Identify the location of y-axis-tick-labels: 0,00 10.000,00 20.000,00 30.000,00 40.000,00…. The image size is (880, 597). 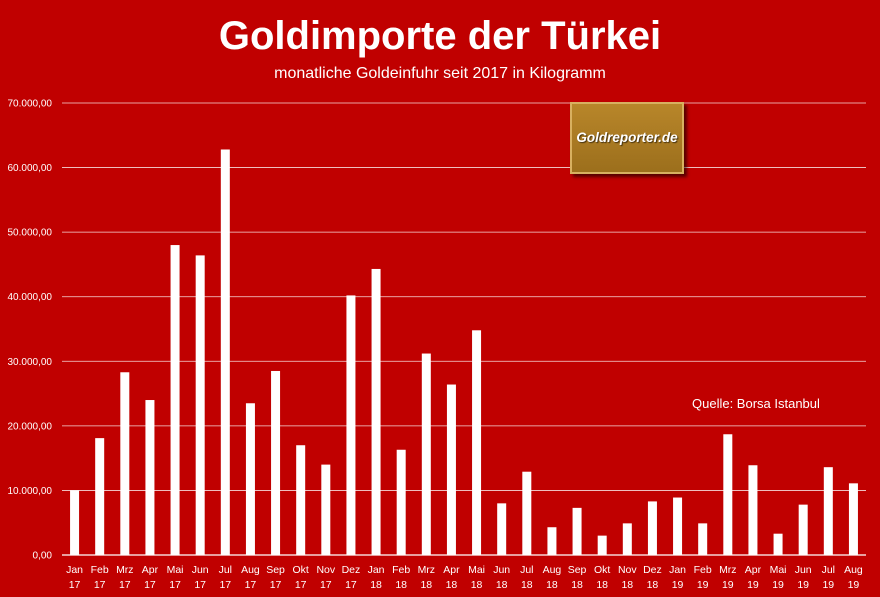
(30, 330).